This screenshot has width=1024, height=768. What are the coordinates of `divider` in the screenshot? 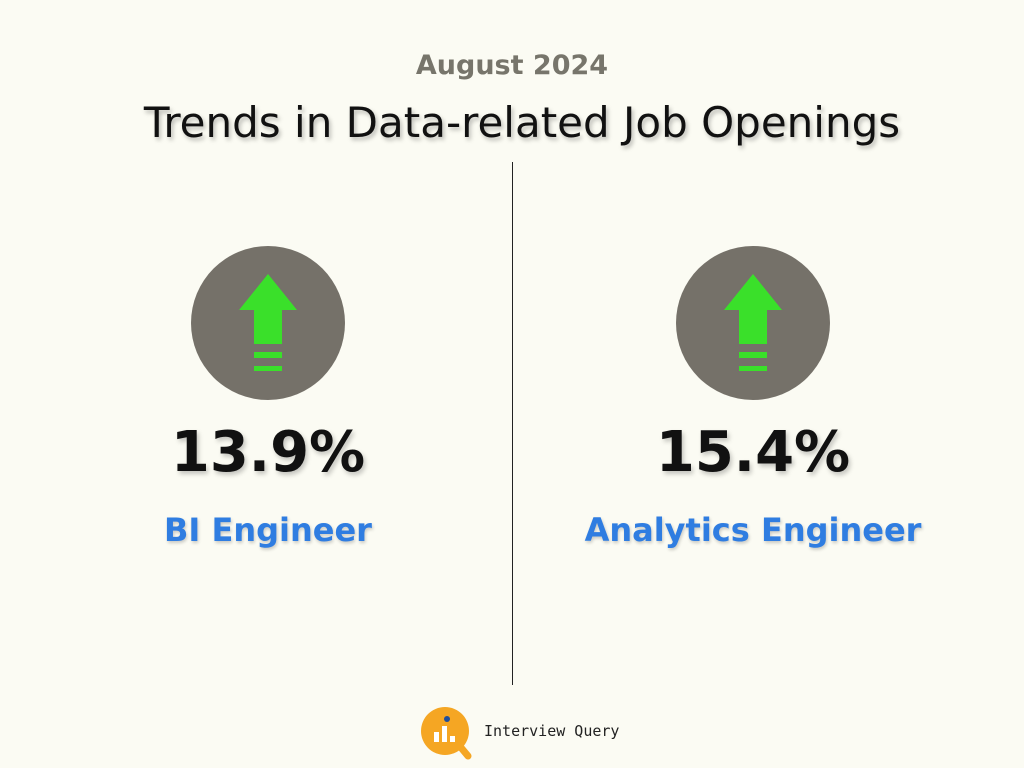 It's located at (512, 423).